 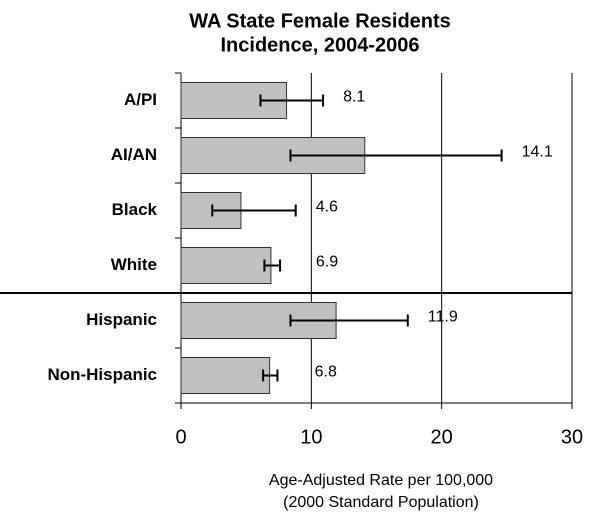 What do you see at coordinates (320, 21) in the screenshot?
I see `chart-title: WA State Female Residents` at bounding box center [320, 21].